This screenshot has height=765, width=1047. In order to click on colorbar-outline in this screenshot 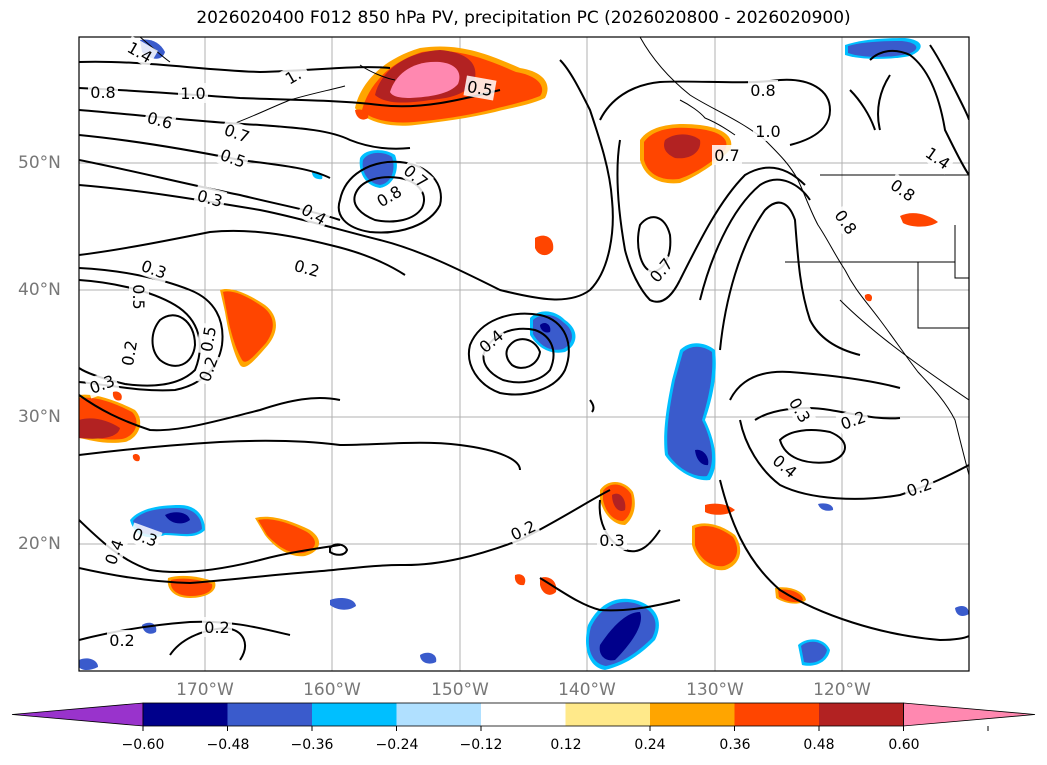, I will do `click(523, 714)`.